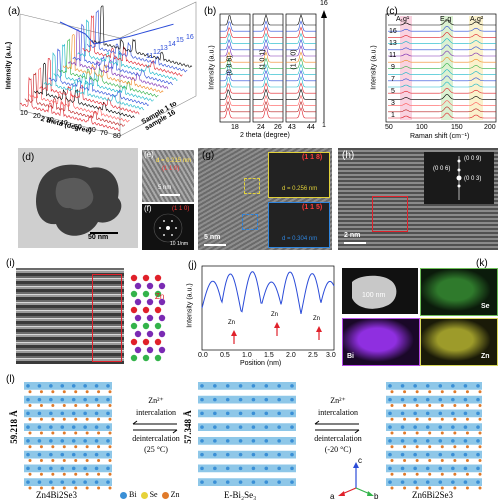 The width and height of the screenshot is (501, 504). I want to click on panel-l-arrow2-bot: deintercalation, so click(338, 438).